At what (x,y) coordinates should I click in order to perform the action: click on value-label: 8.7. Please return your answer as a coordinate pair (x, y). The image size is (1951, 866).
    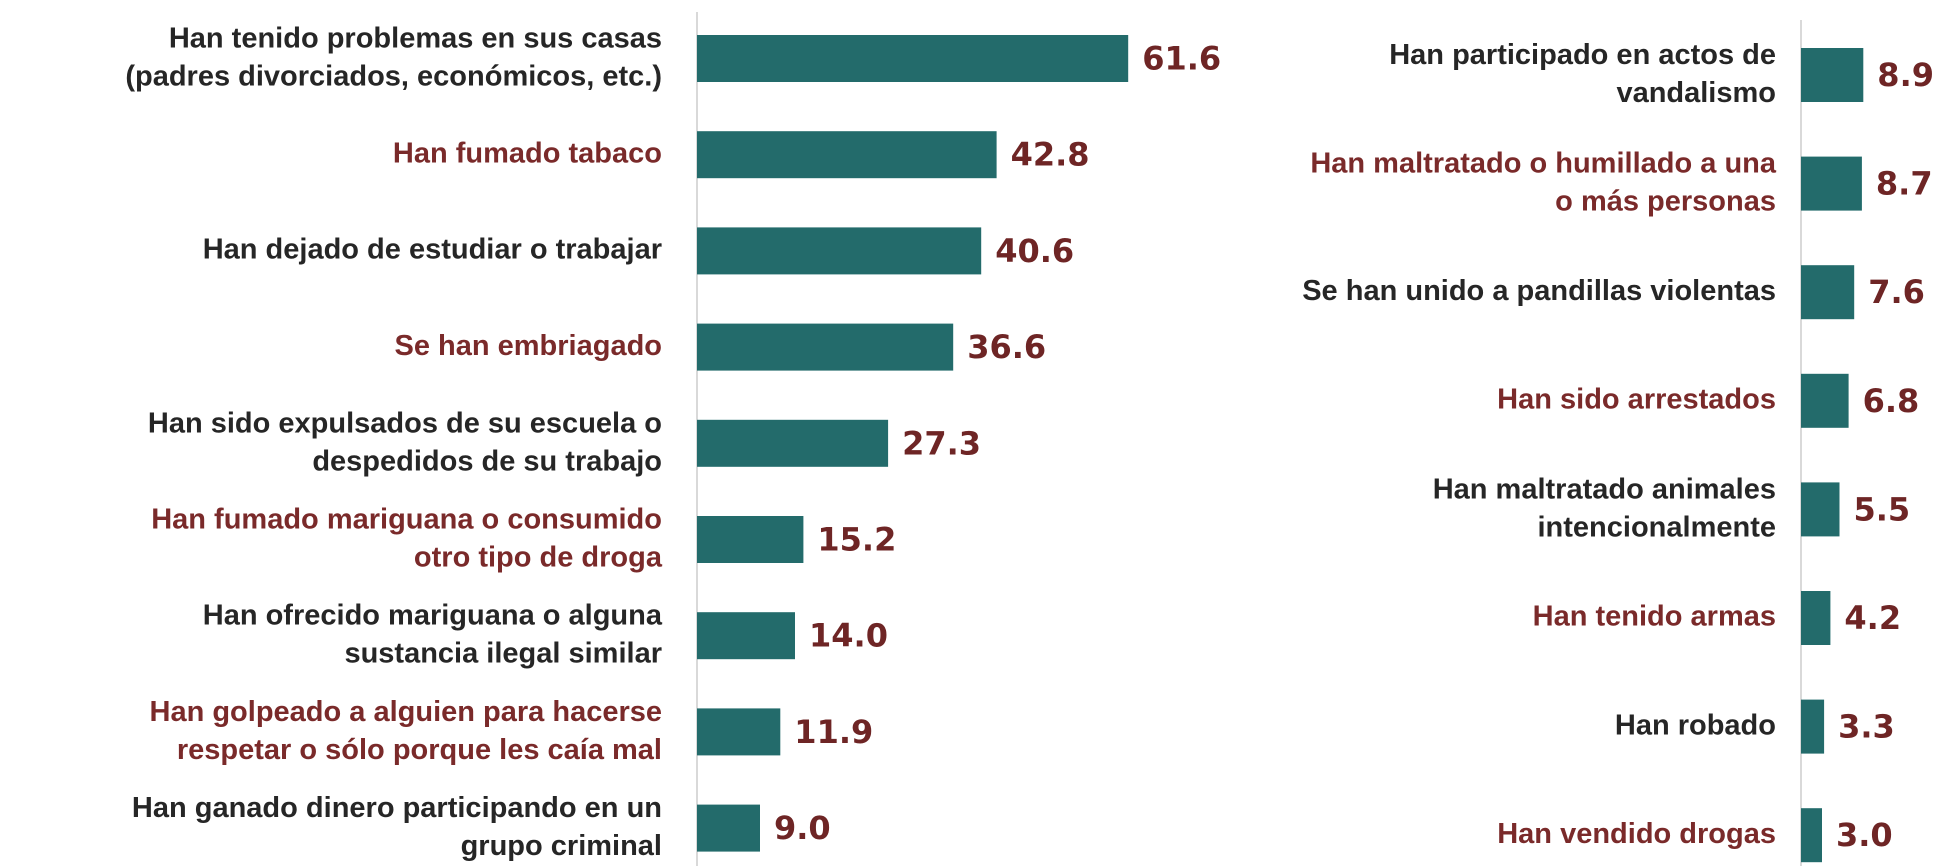
    Looking at the image, I should click on (1904, 184).